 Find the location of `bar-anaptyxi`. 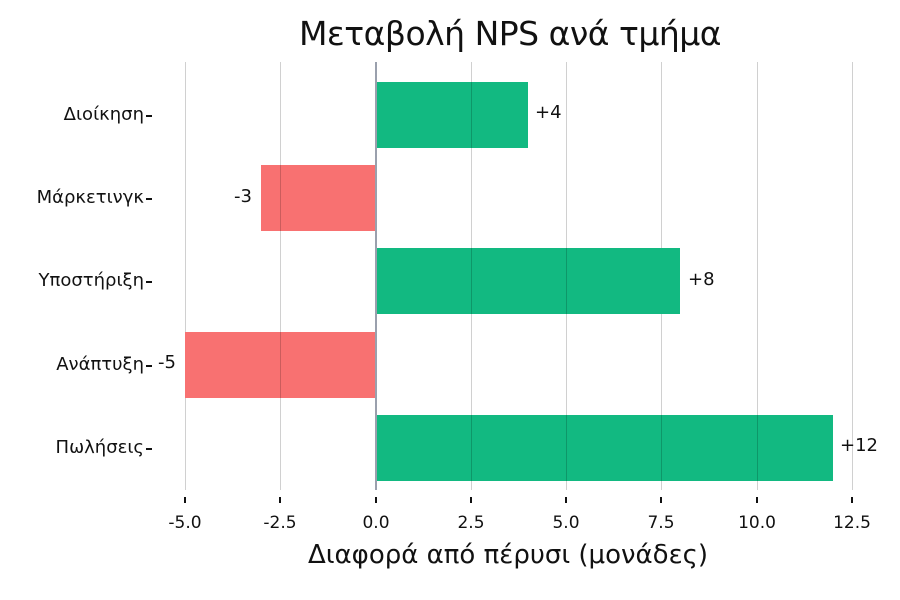

bar-anaptyxi is located at coordinates (280, 365).